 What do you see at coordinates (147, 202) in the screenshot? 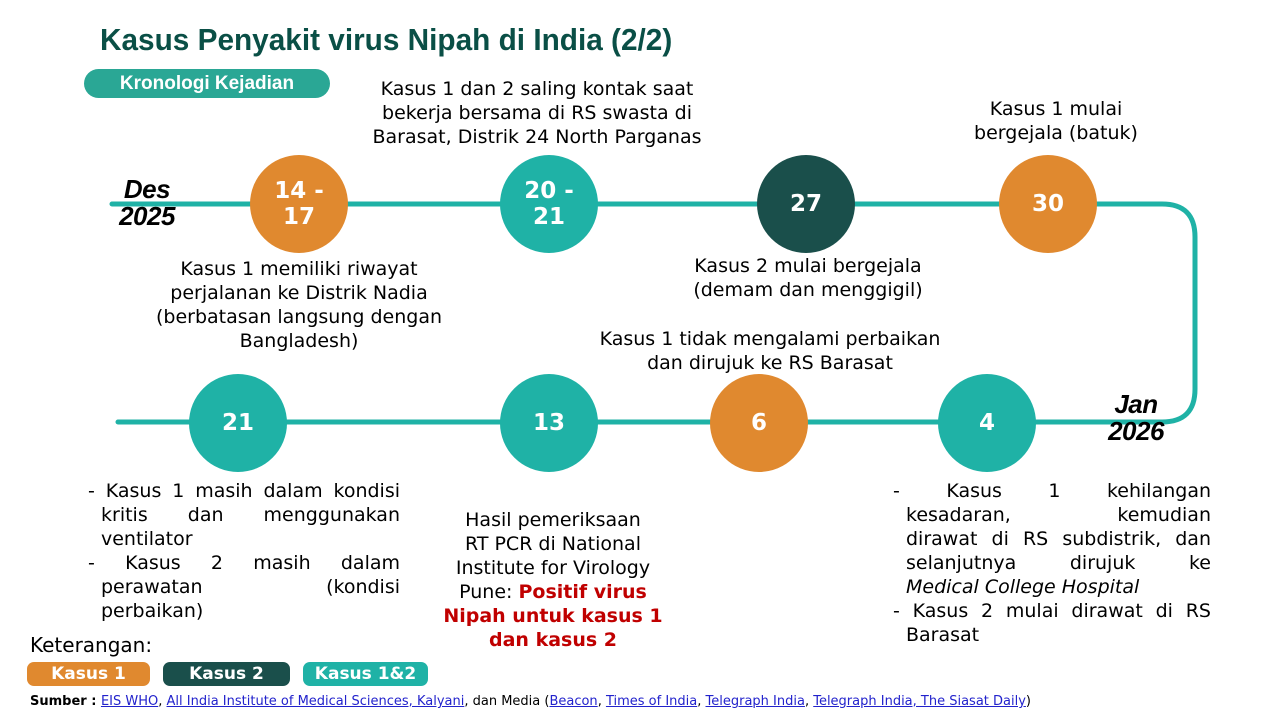
I see `period-label-des-2025: Des 2025` at bounding box center [147, 202].